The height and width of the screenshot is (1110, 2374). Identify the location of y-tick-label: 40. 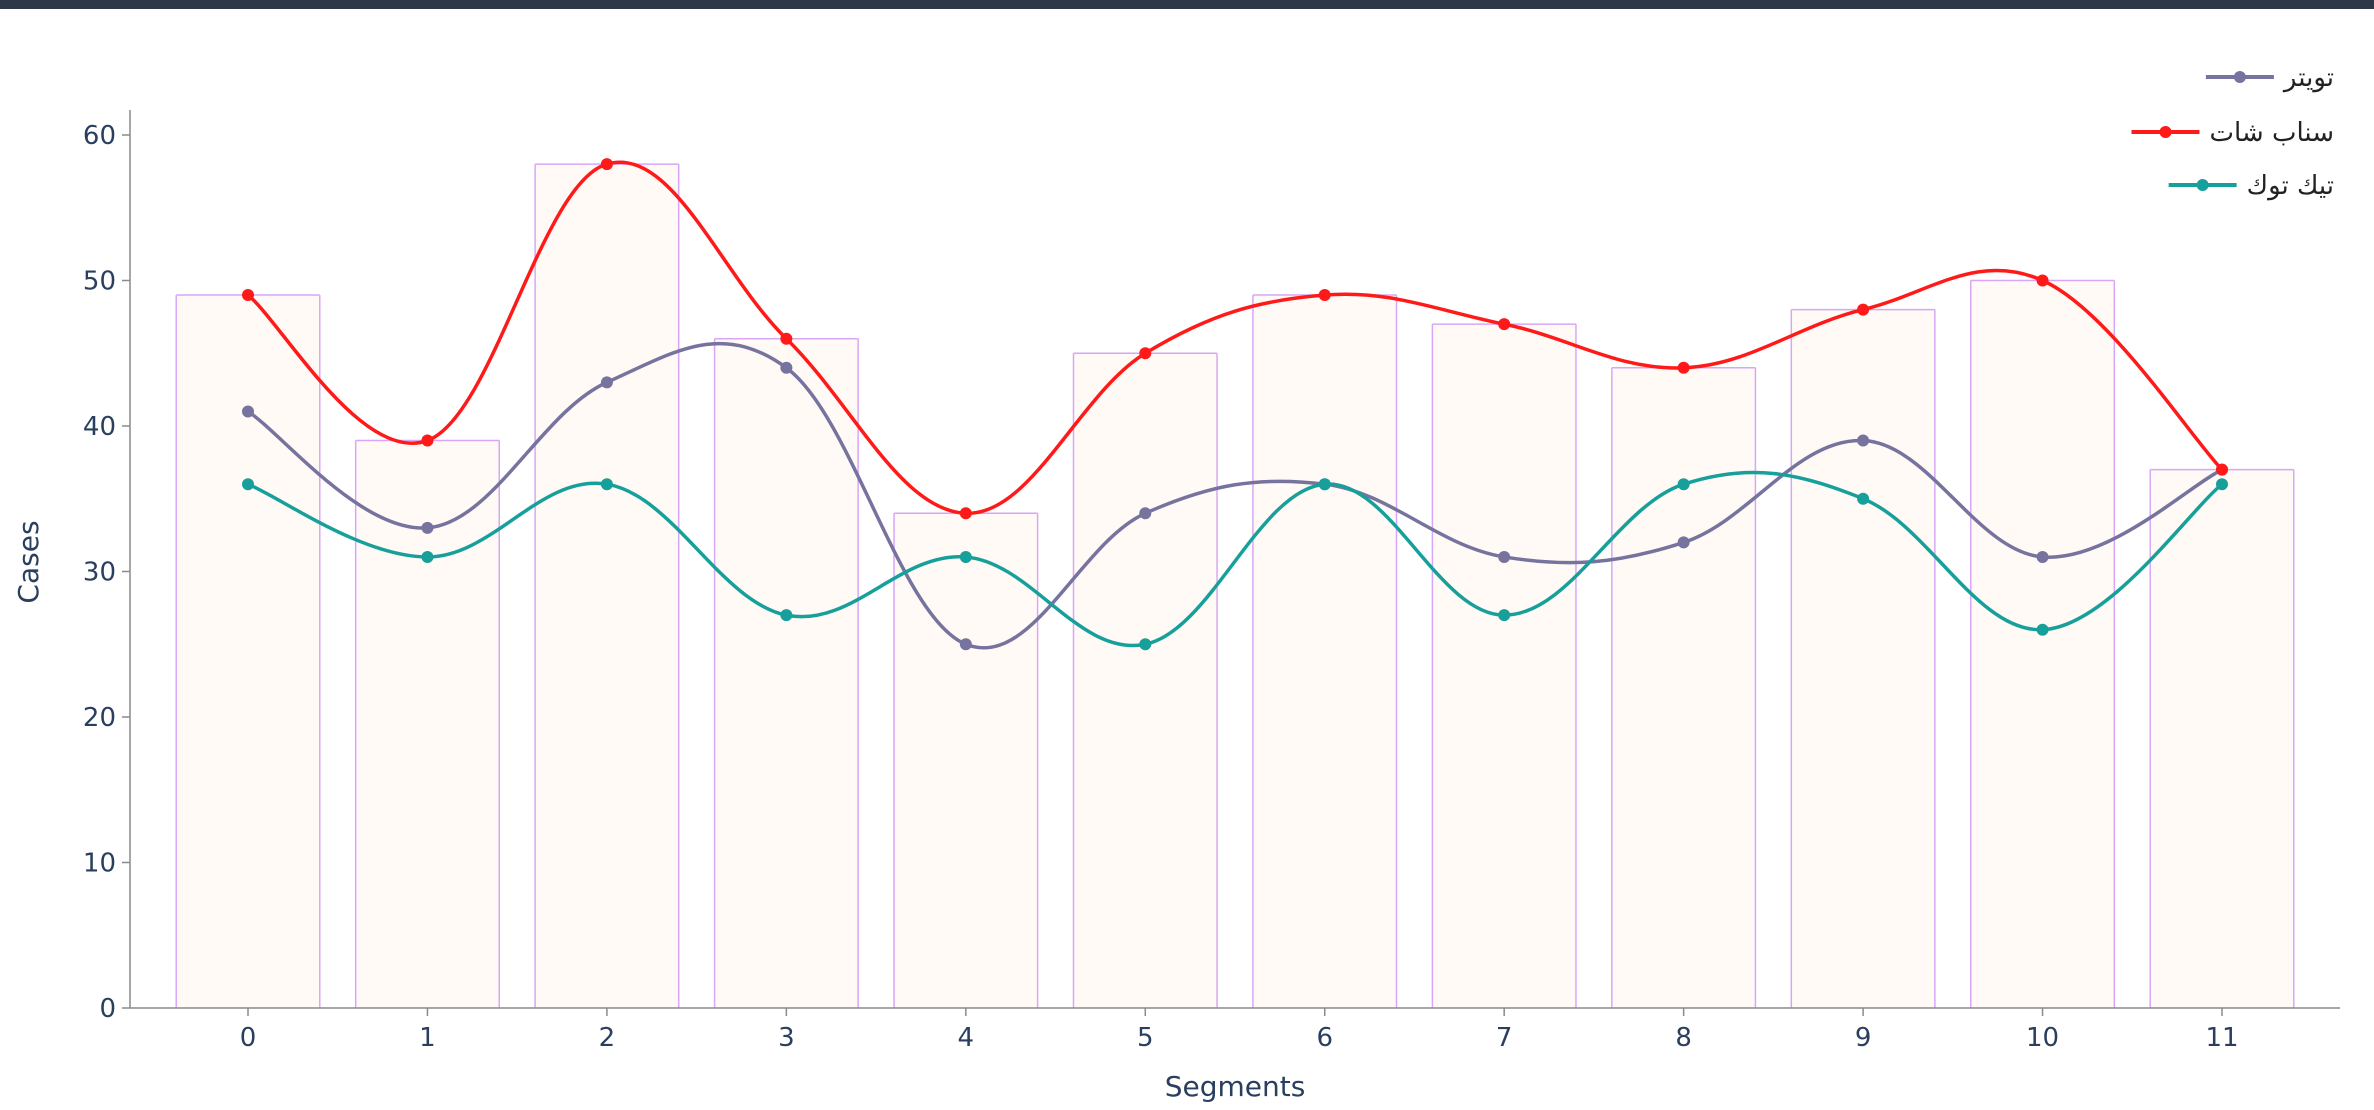
(99, 427).